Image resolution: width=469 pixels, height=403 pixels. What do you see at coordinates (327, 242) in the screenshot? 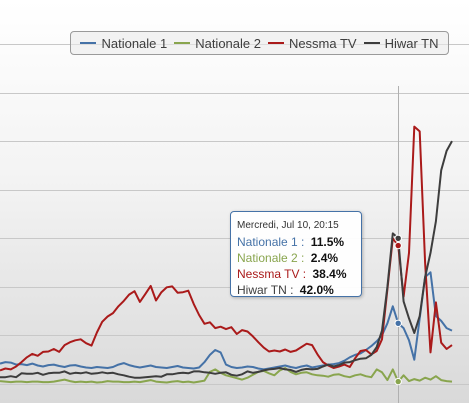
I see `tooltip-series-value: 11.5%` at bounding box center [327, 242].